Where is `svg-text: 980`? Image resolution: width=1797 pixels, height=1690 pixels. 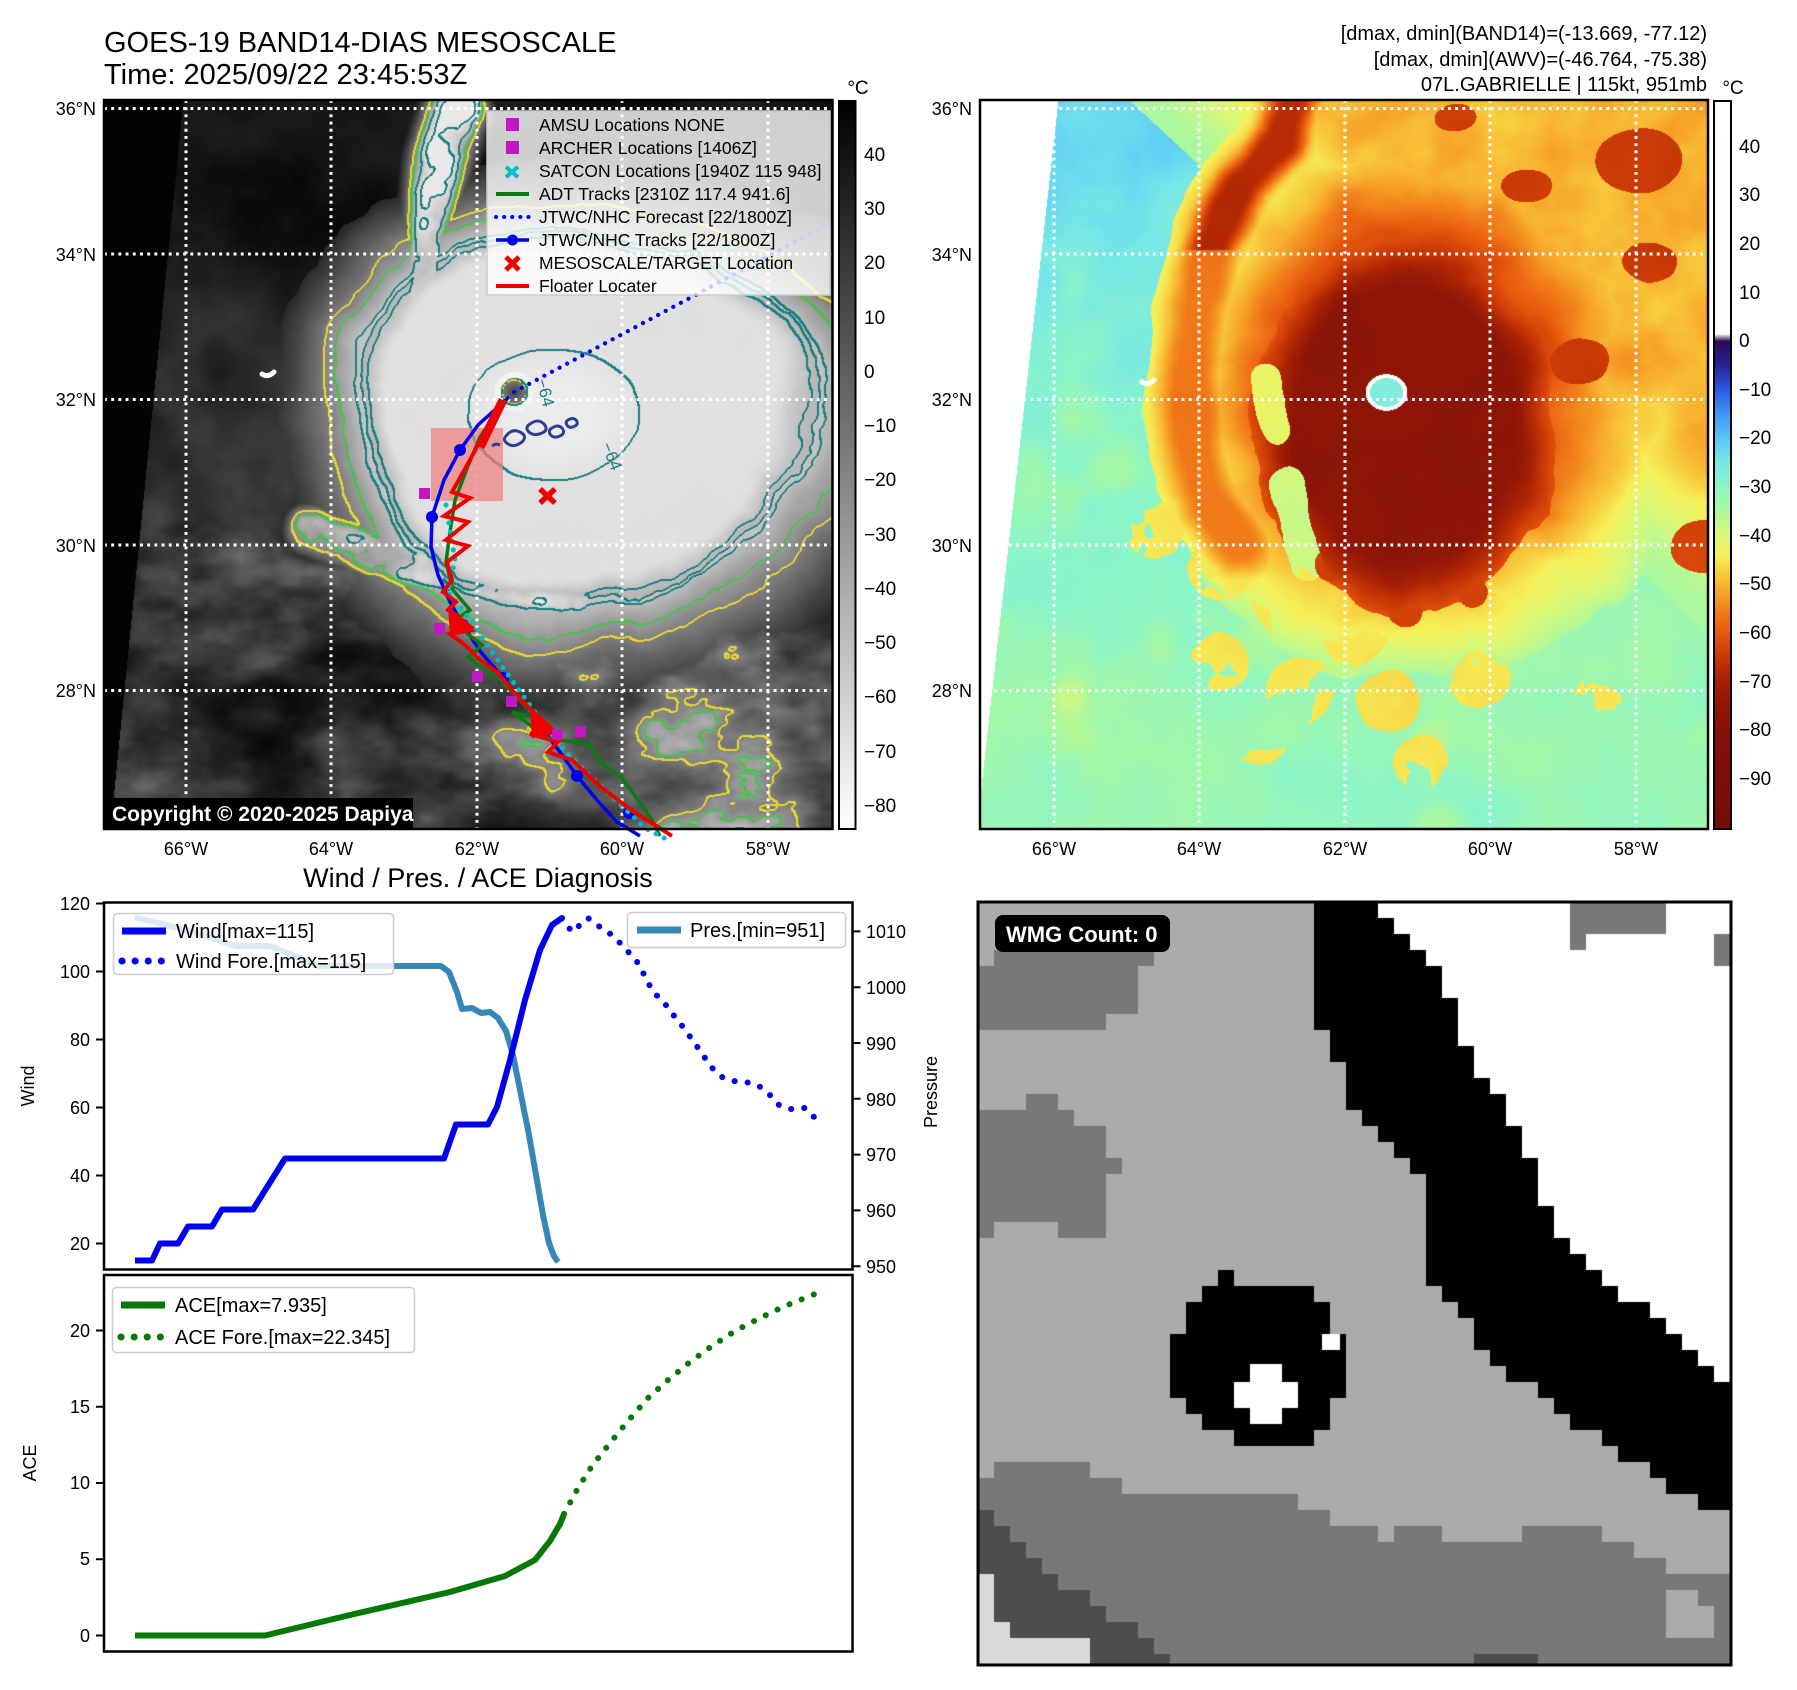
svg-text: 980 is located at coordinates (881, 1100).